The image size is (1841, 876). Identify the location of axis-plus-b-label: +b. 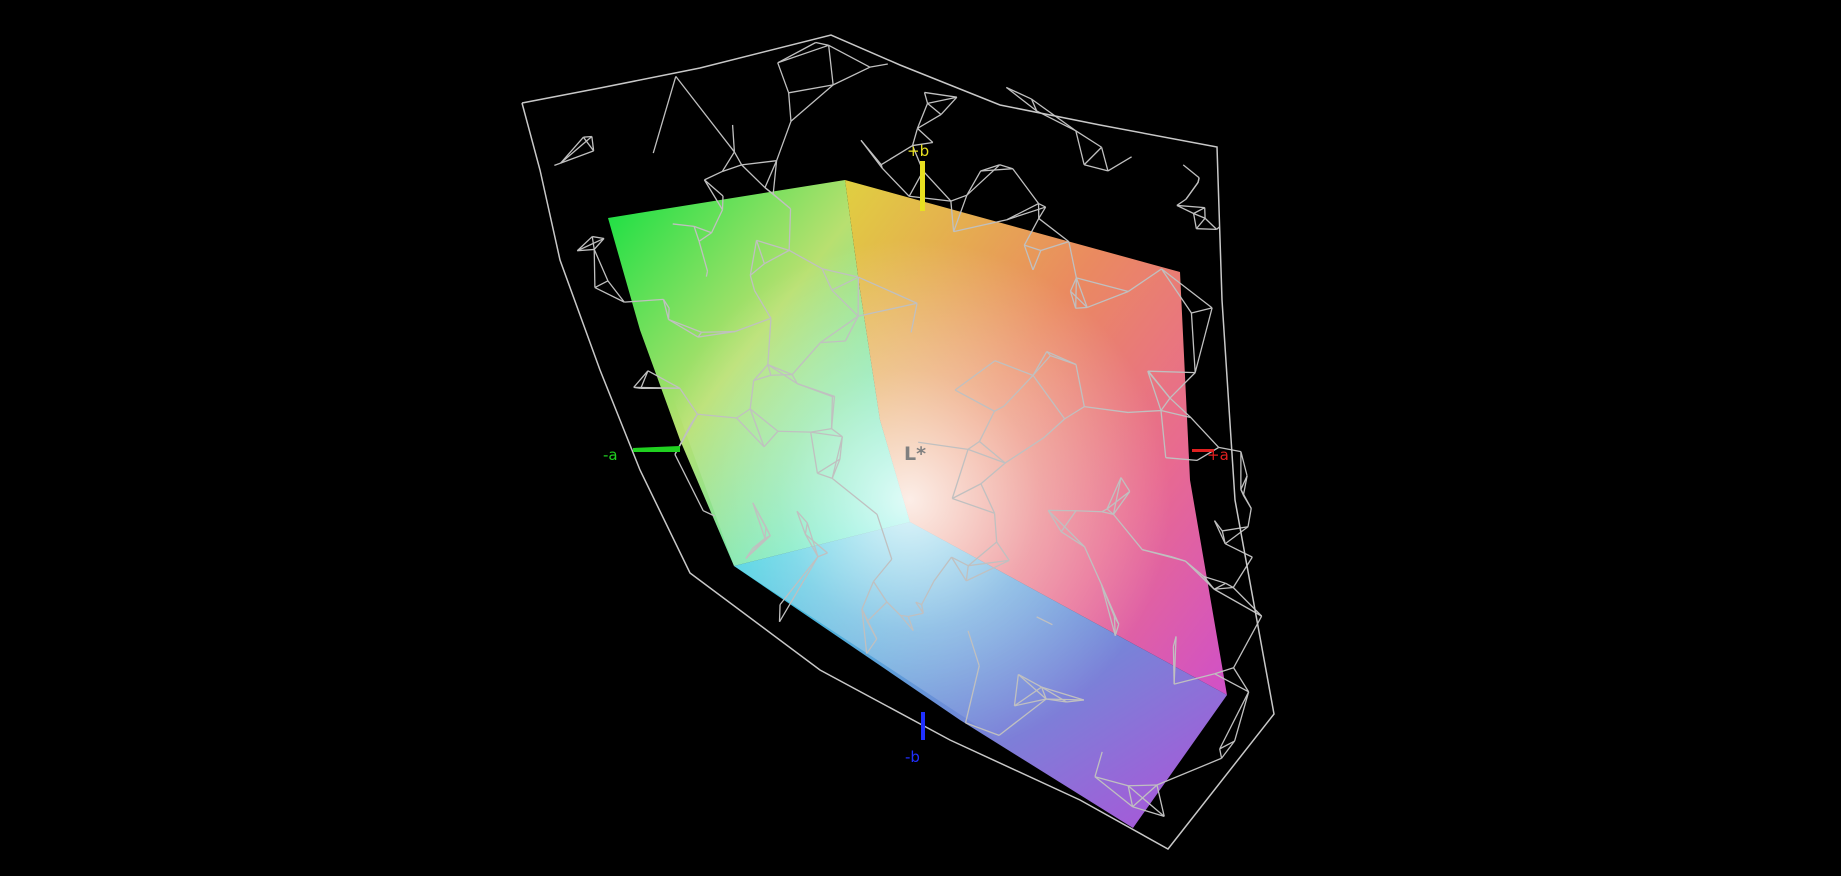
(918, 151).